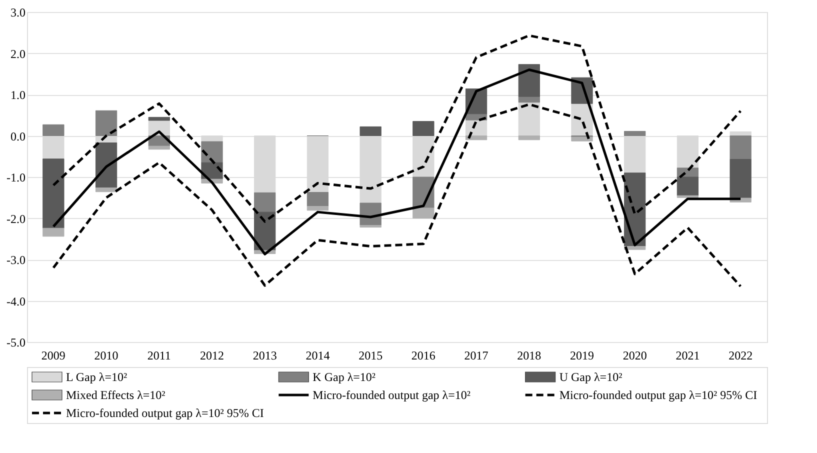 This screenshot has width=817, height=453. I want to click on legend-label: Micro-founded output gap λ=10², so click(391, 395).